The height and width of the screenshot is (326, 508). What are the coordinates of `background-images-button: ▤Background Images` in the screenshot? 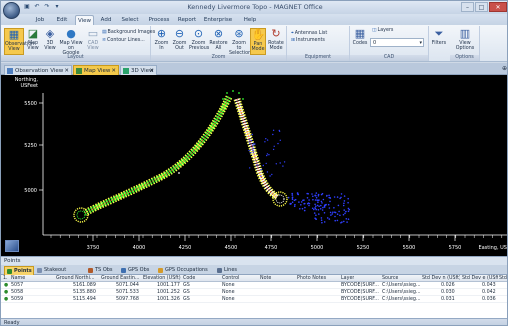 It's located at (128, 32).